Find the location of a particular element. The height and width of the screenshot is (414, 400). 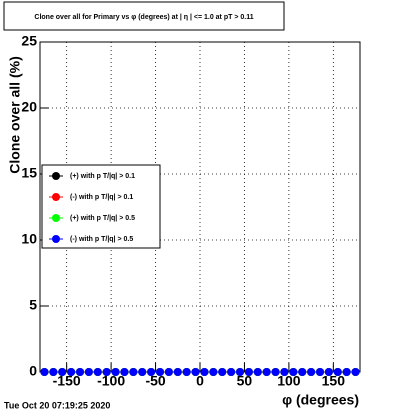

legend-label: (-) with p T/|q| > 0.5 is located at coordinates (101, 239).